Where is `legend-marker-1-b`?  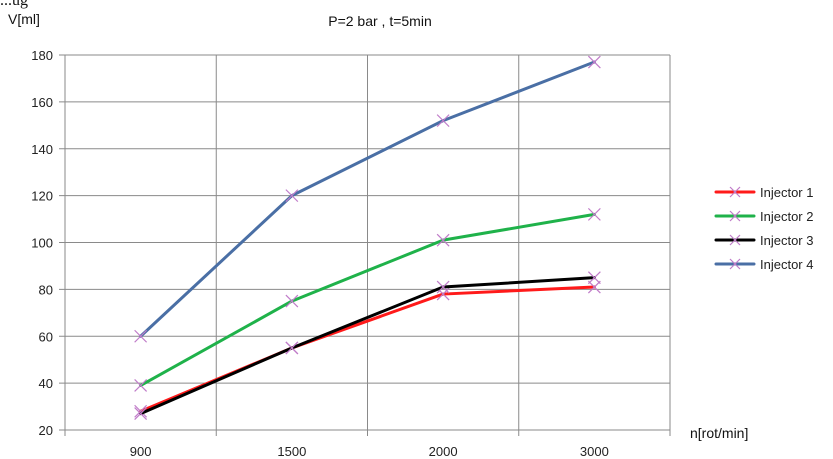
legend-marker-1-b is located at coordinates (735, 192).